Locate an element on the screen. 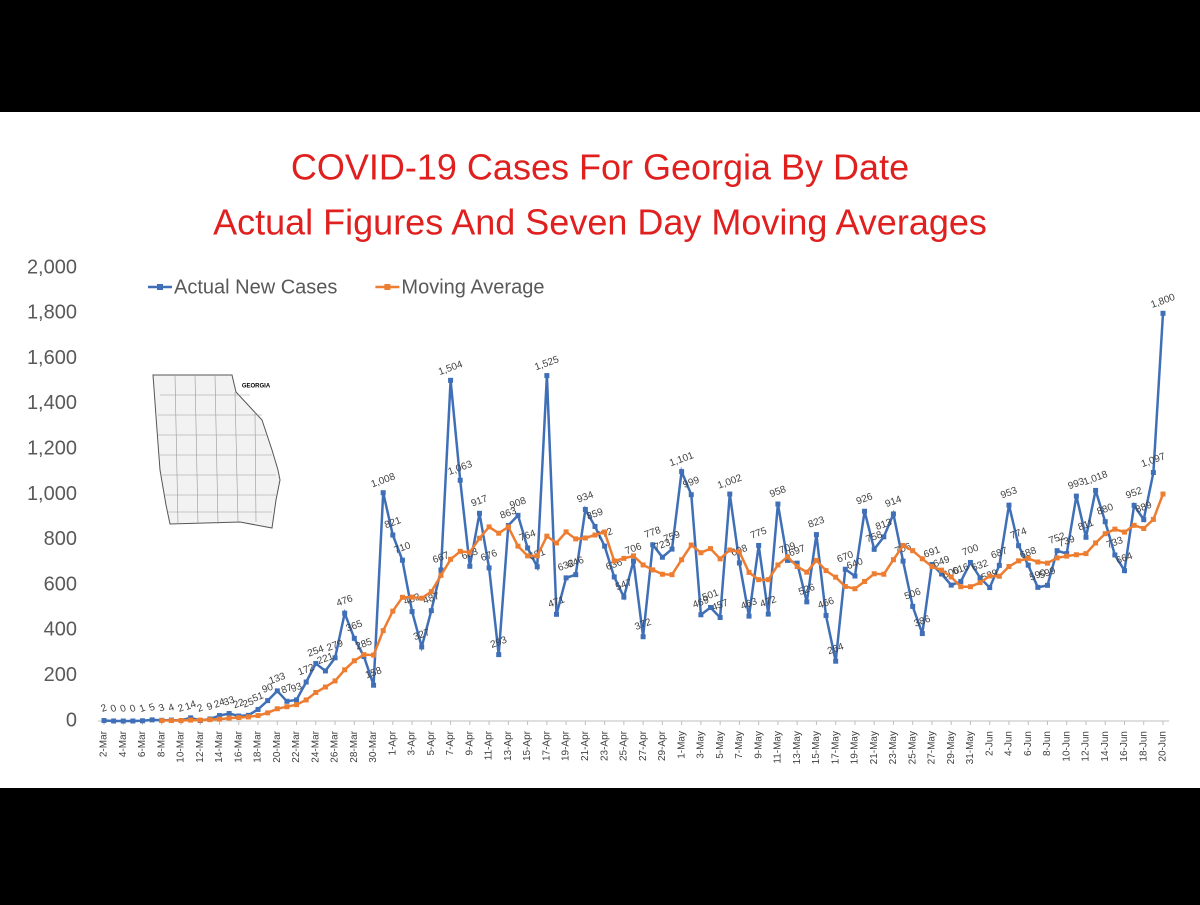  x-tick-label: 27-May is located at coordinates (932, 747).